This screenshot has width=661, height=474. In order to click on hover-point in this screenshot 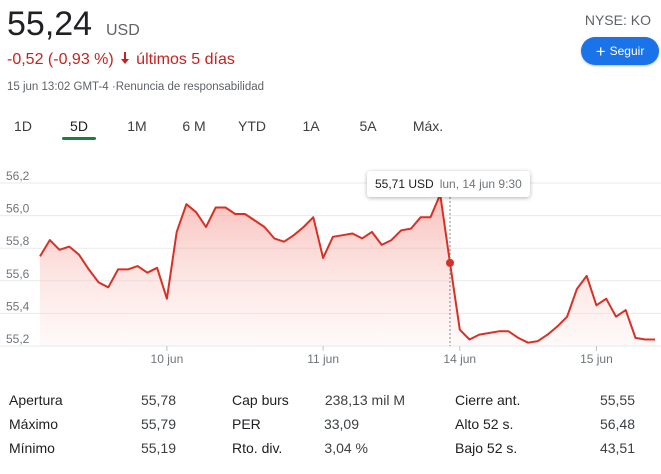, I will do `click(450, 262)`.